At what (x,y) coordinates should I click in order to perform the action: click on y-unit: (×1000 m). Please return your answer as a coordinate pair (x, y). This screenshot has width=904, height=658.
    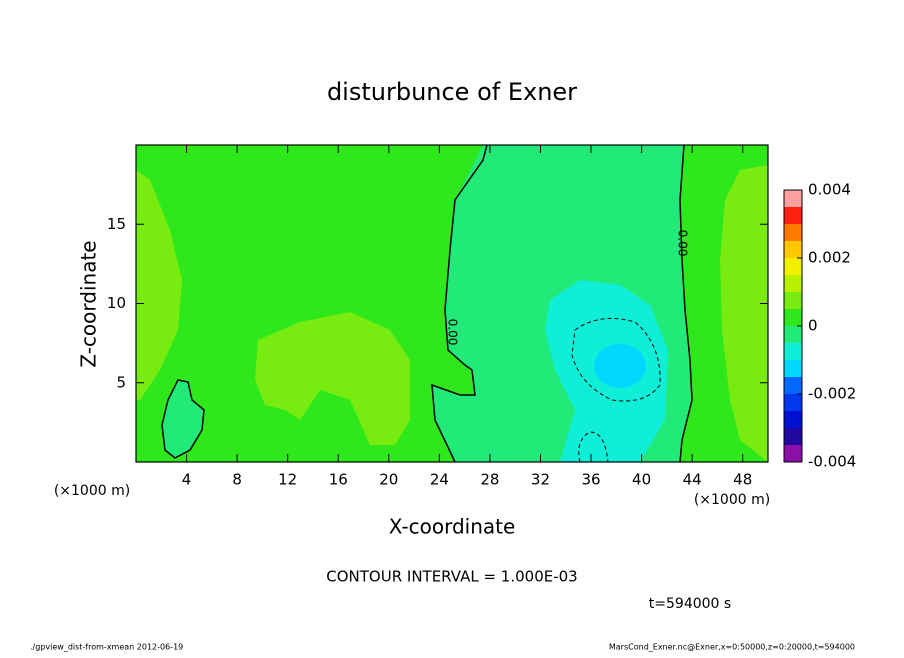
    Looking at the image, I should click on (92, 491).